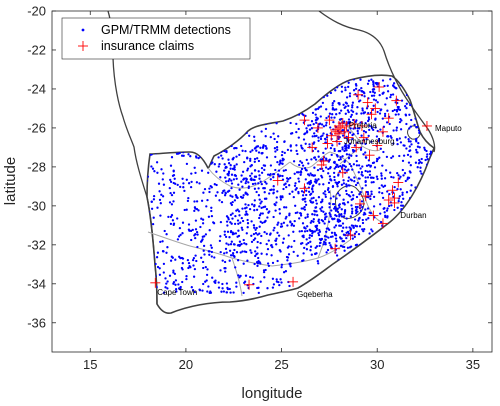  Describe the element at coordinates (369, 141) in the screenshot. I see `city-label: Johannesburg` at that location.